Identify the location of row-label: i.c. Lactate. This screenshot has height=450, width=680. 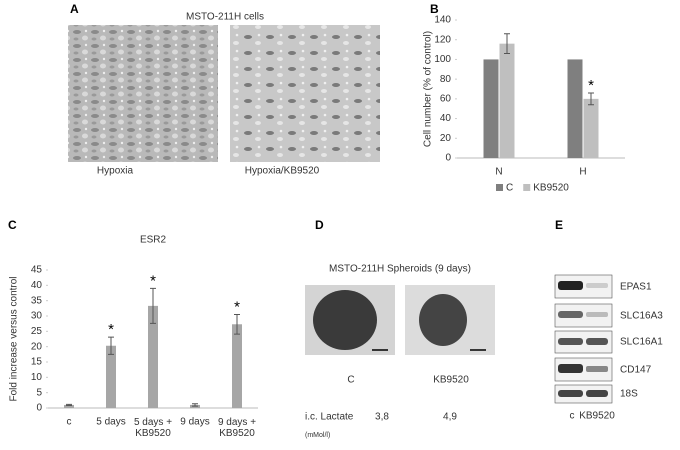
(329, 417).